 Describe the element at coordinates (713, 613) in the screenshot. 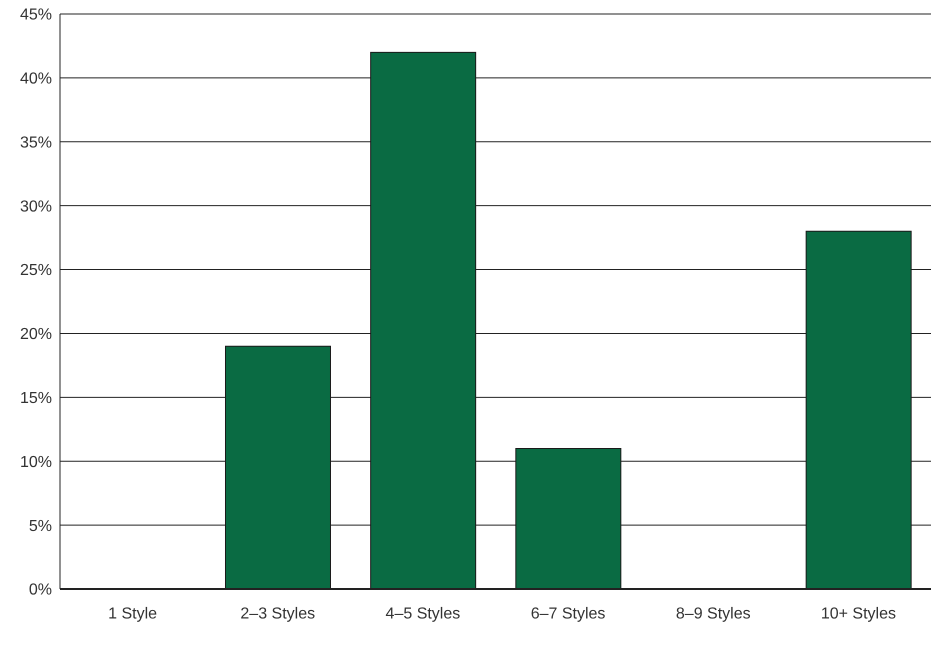

I see `x-tick-label: 8–9 Styles` at that location.